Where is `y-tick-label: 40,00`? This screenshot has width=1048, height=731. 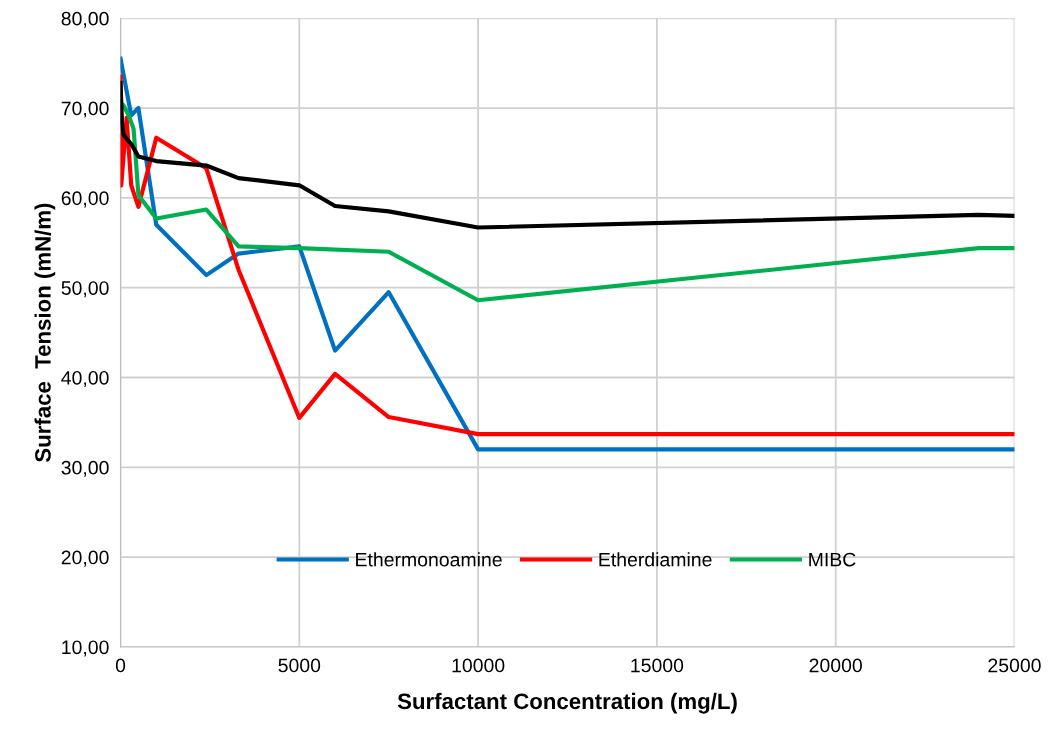 y-tick-label: 40,00 is located at coordinates (85, 379).